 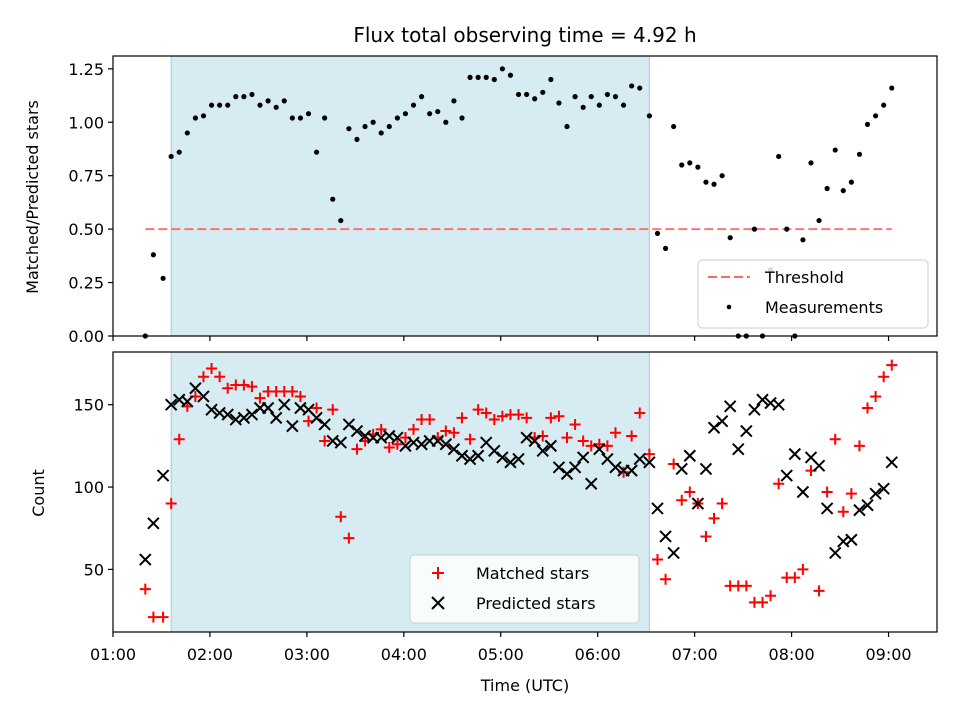 I want to click on bottom-legend: Matched stars Predicted stars, so click(x=524, y=589).